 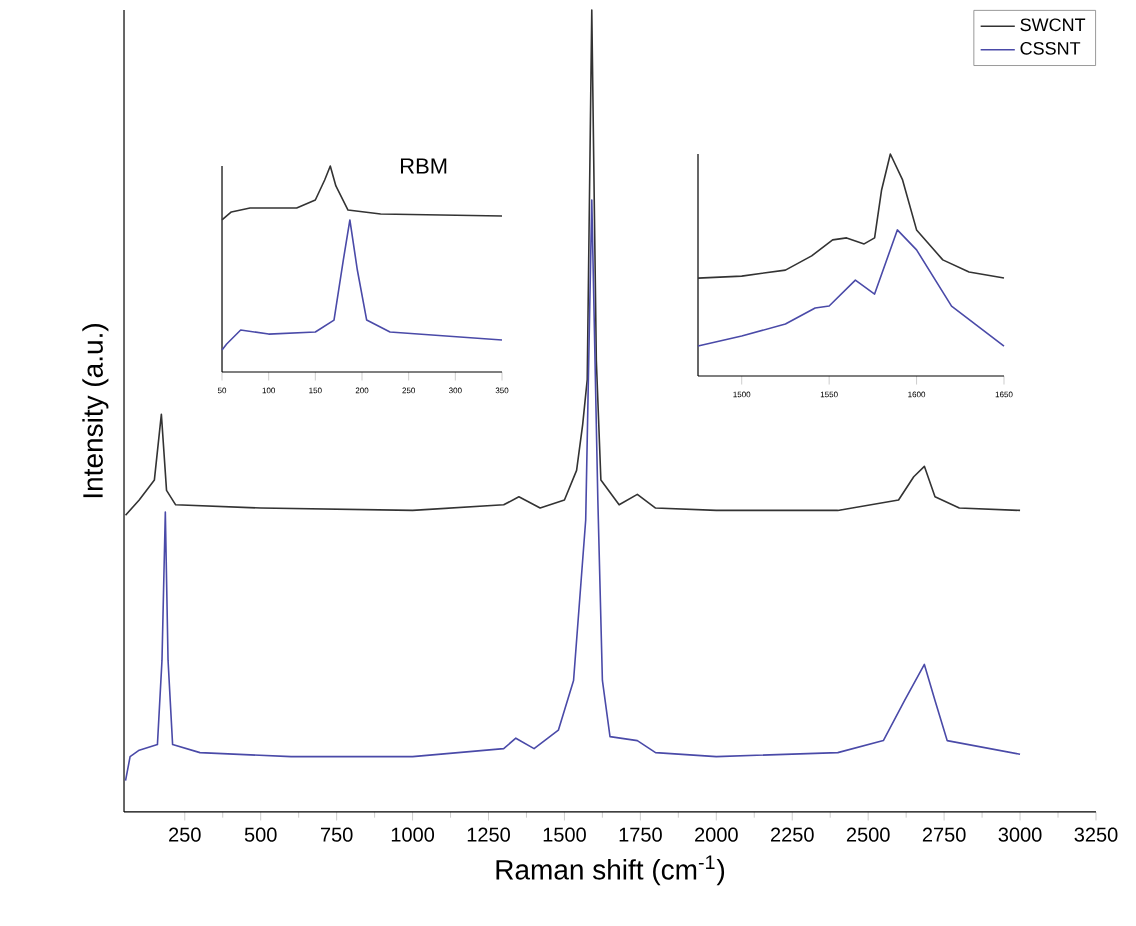 I want to click on x-tick-label: 3250, so click(x=1096, y=834).